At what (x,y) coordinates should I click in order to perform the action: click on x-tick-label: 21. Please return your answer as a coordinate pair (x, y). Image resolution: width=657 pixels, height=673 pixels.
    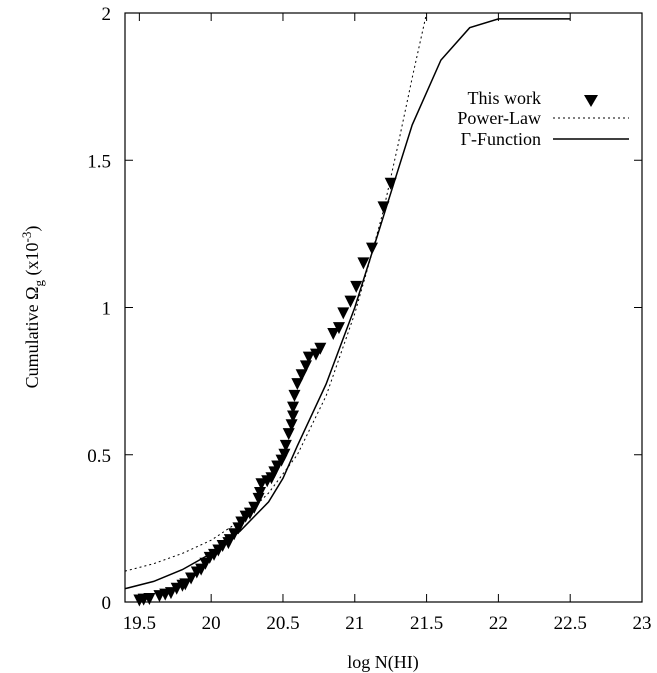
    Looking at the image, I should click on (354, 623).